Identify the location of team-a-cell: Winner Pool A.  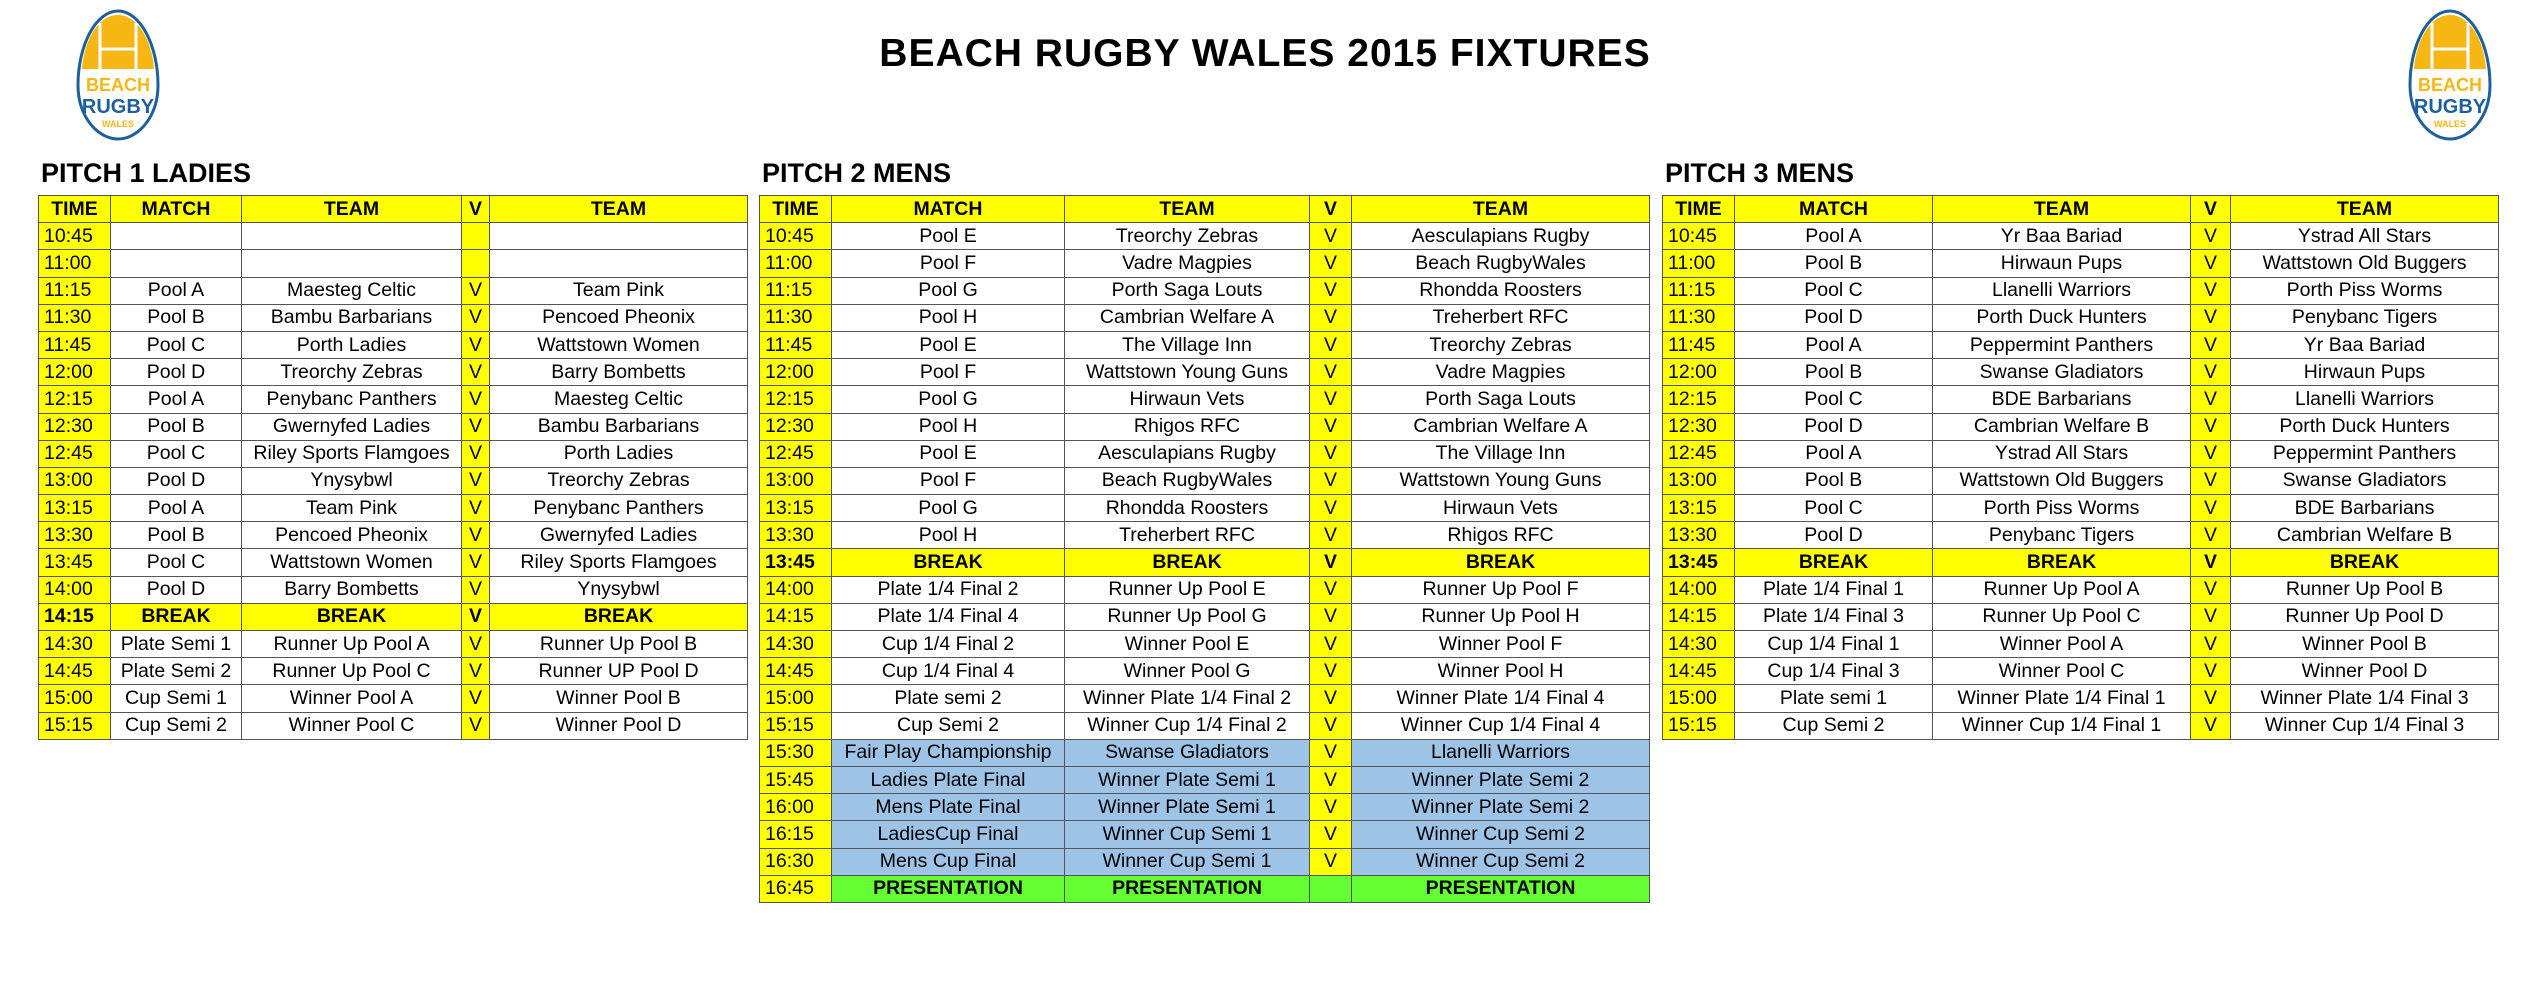
(2061, 644).